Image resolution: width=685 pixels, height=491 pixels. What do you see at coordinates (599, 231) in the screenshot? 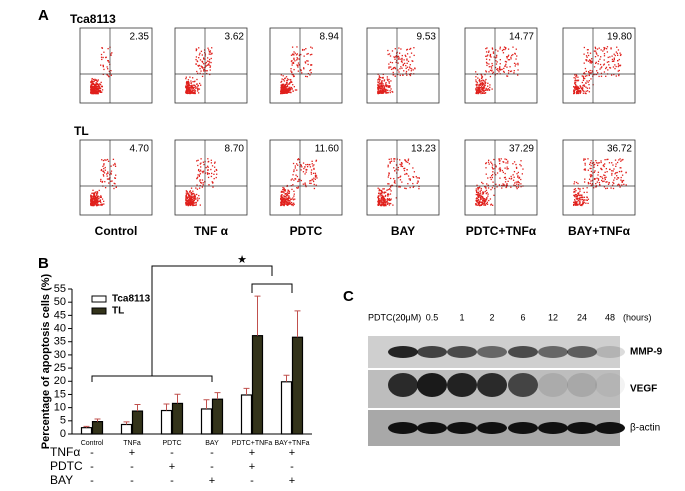
I see `condition-label: BAY+TNFα` at bounding box center [599, 231].